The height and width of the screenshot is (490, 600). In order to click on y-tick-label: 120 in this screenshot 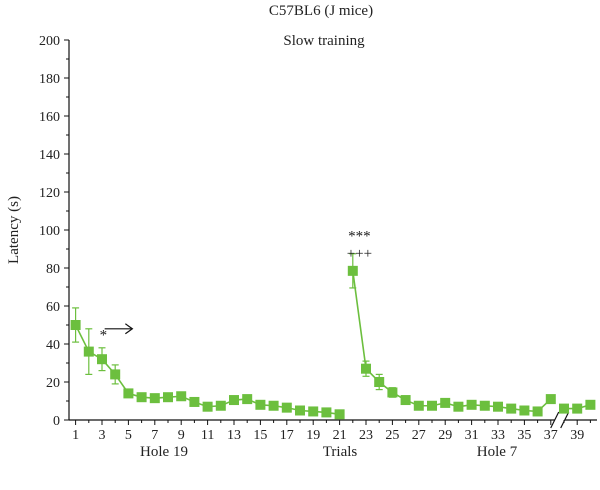, I will do `click(49, 193)`.